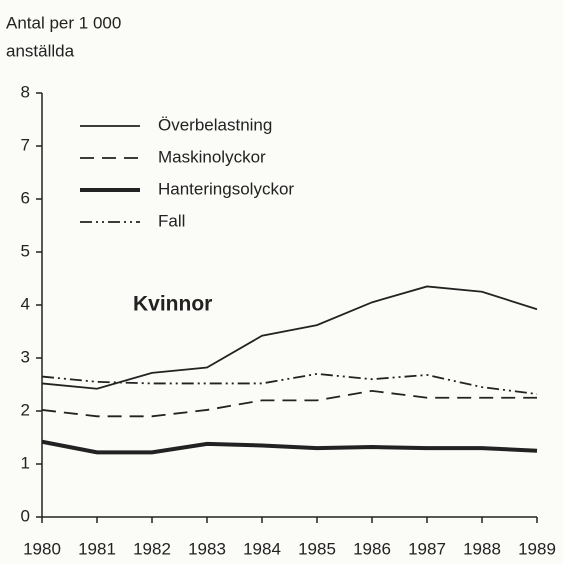  I want to click on legend-label: Maskinolyckor, so click(212, 156).